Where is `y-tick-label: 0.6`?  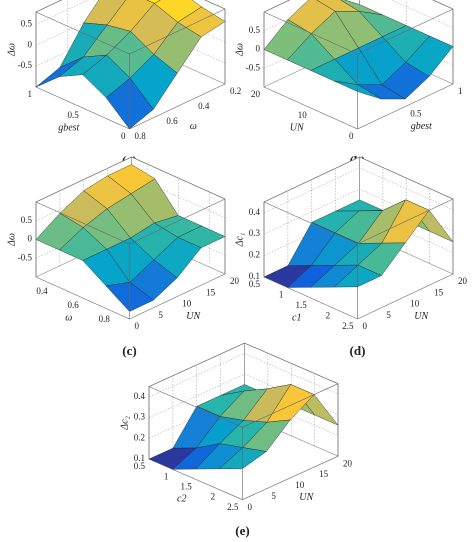
y-tick-label: 0.6 is located at coordinates (172, 121).